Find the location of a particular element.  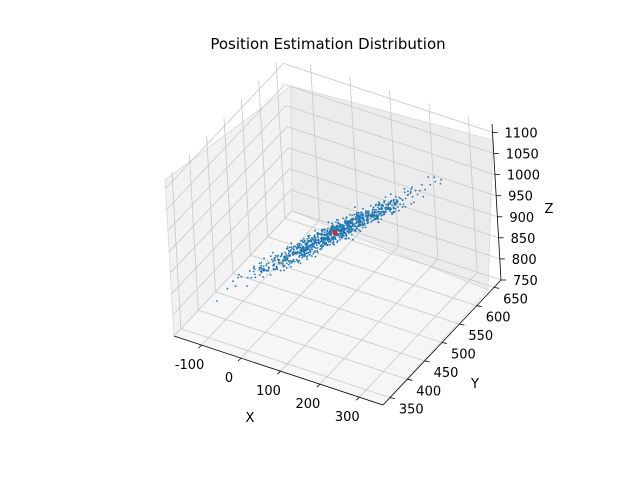

y-tick-label: 650 is located at coordinates (515, 299).